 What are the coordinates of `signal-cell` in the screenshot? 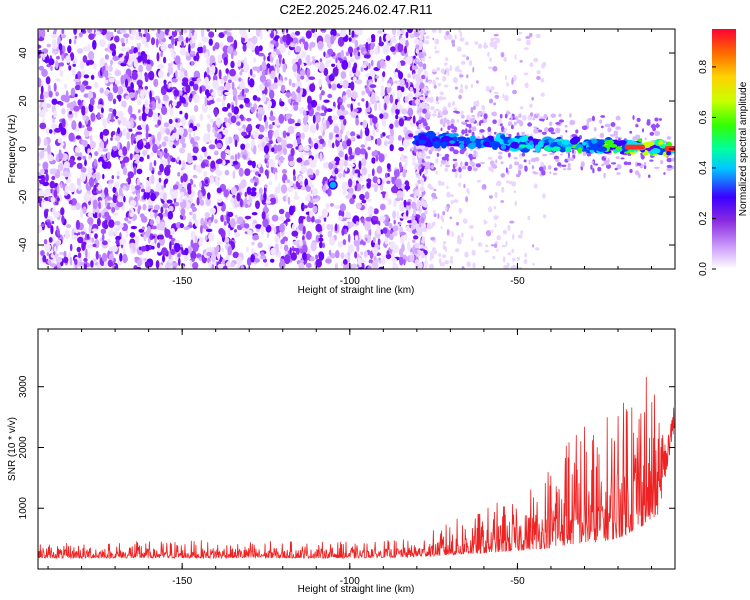 It's located at (531, 143).